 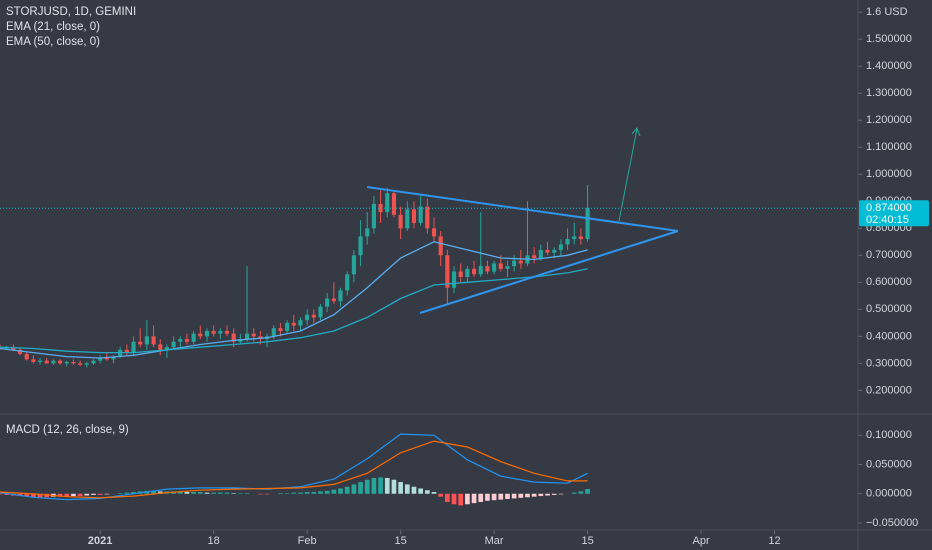 I want to click on y-tick-label: 0.700000, so click(x=889, y=255).